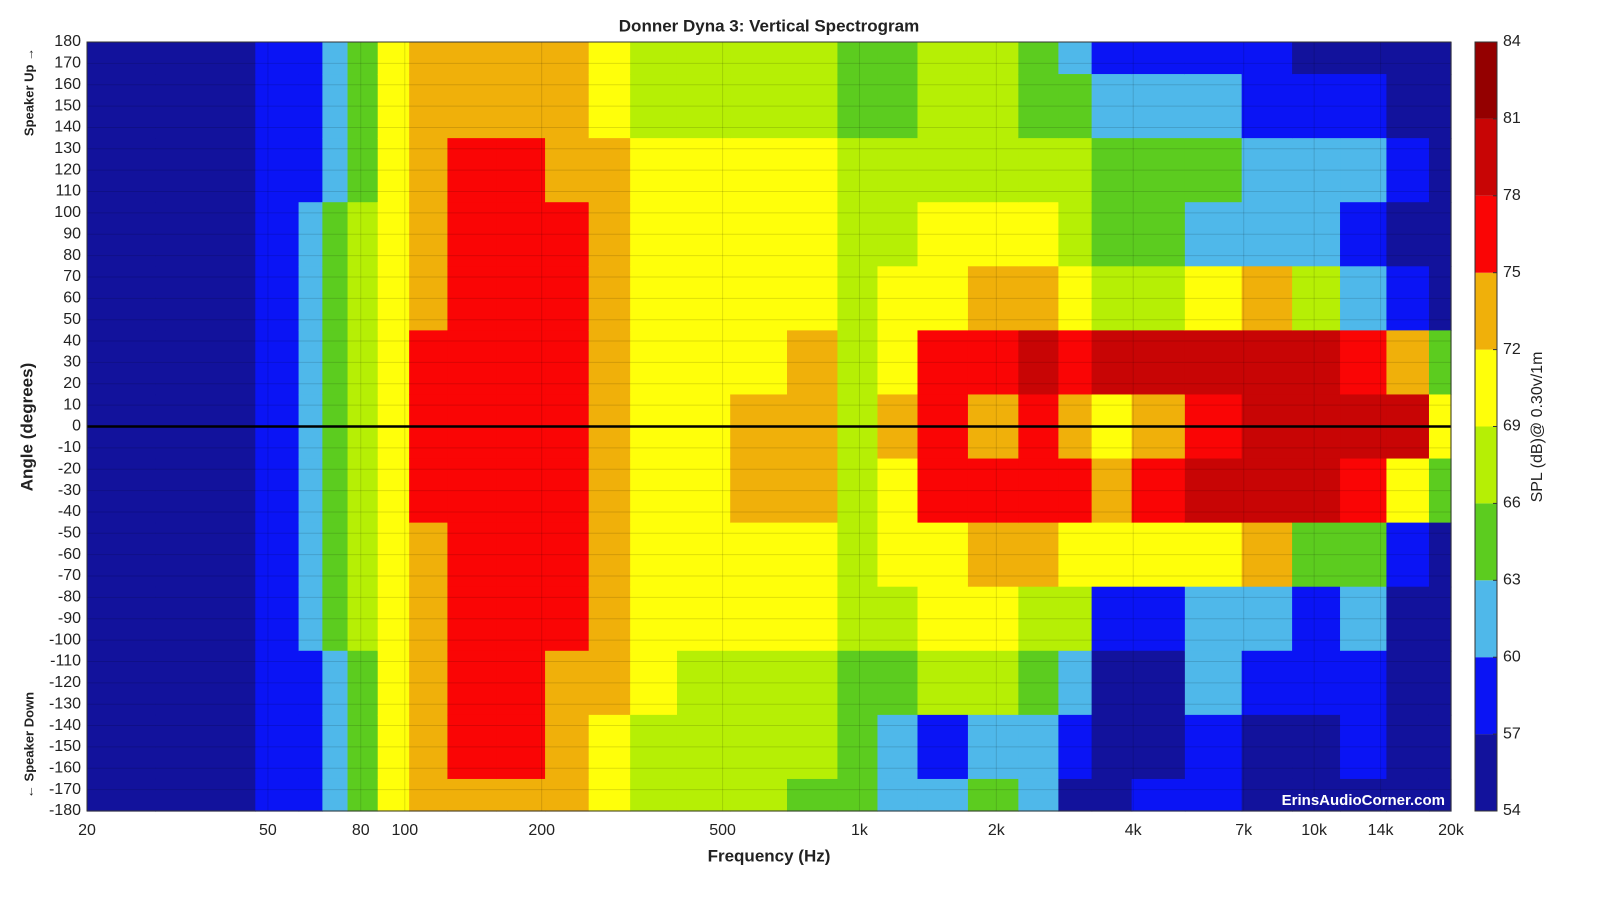  What do you see at coordinates (65, 767) in the screenshot?
I see `y-tick-label: -160` at bounding box center [65, 767].